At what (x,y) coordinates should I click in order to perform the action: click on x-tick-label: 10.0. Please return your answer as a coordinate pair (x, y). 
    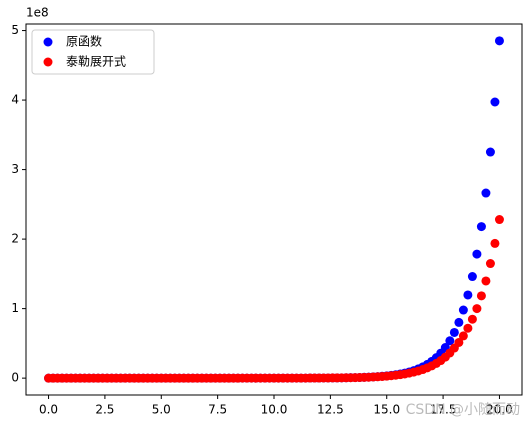
    Looking at the image, I should click on (274, 410).